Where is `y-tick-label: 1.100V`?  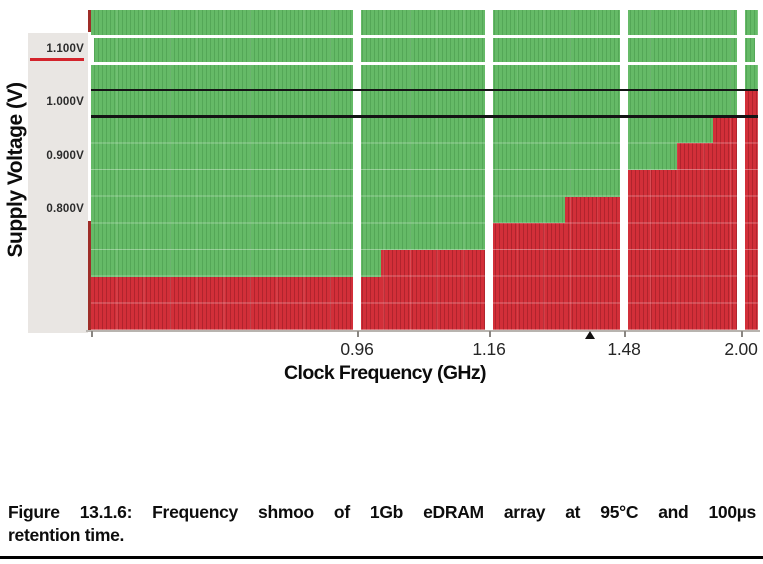 y-tick-label: 1.100V is located at coordinates (65, 49).